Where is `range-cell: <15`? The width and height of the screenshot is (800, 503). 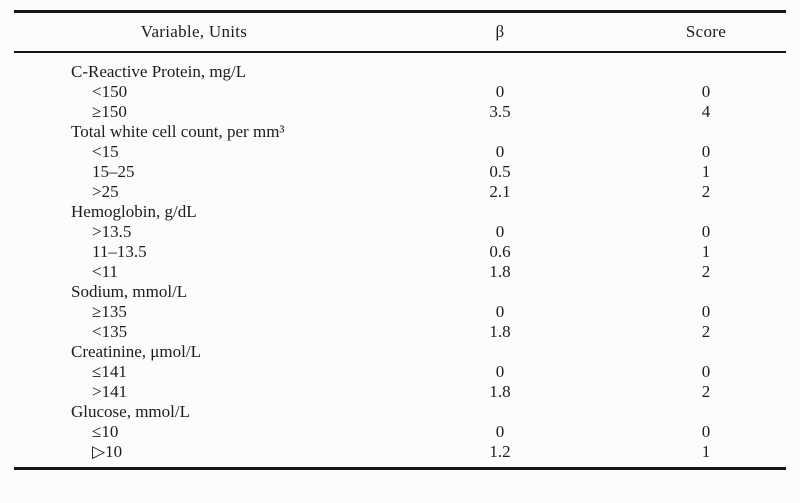 range-cell: <15 is located at coordinates (105, 151).